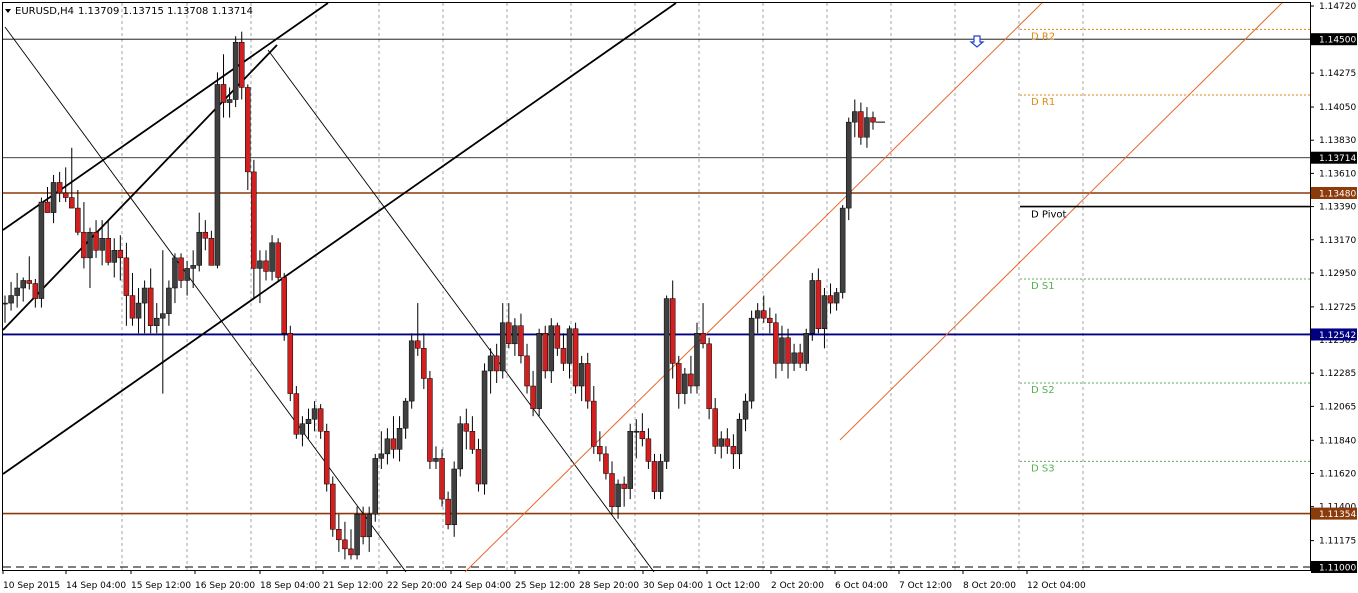 This screenshot has height=593, width=1358. What do you see at coordinates (1337, 274) in the screenshot?
I see `y-tick-label: 1.12950` at bounding box center [1337, 274].